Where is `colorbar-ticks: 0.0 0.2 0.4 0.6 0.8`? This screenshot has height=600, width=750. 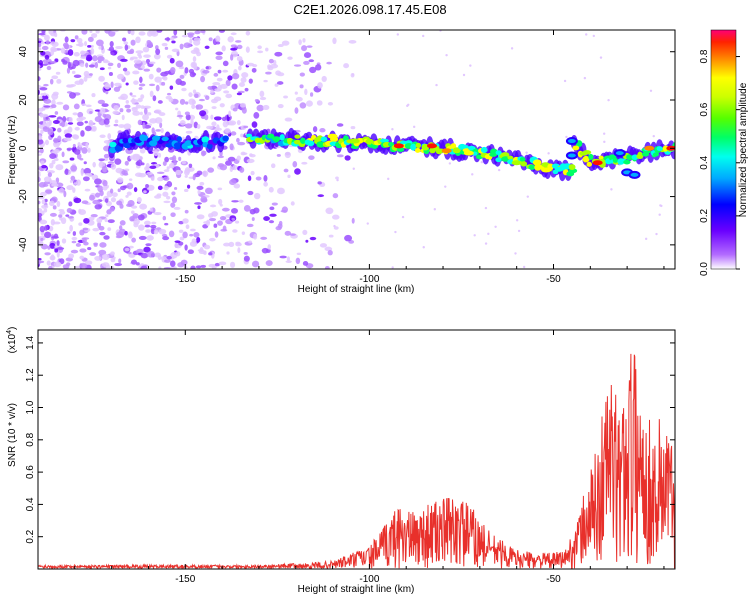 colorbar-ticks: 0.0 0.2 0.4 0.6 0.8 is located at coordinates (719, 162).